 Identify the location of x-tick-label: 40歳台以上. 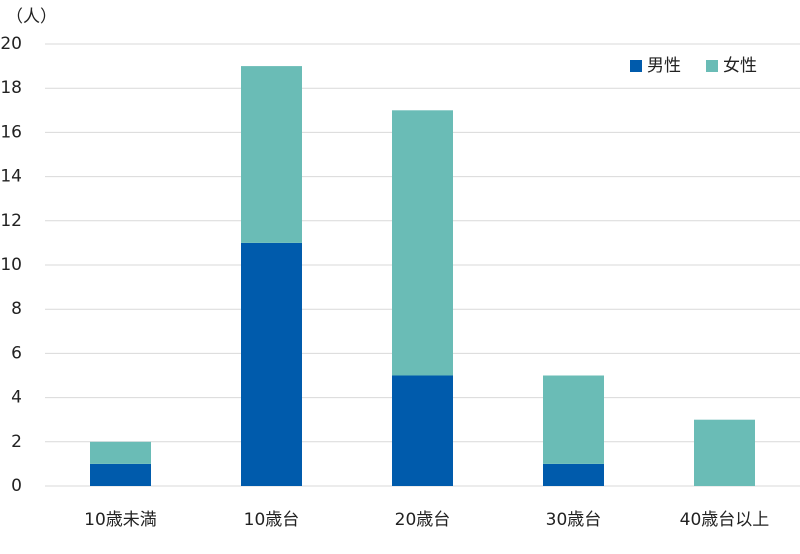
(725, 520).